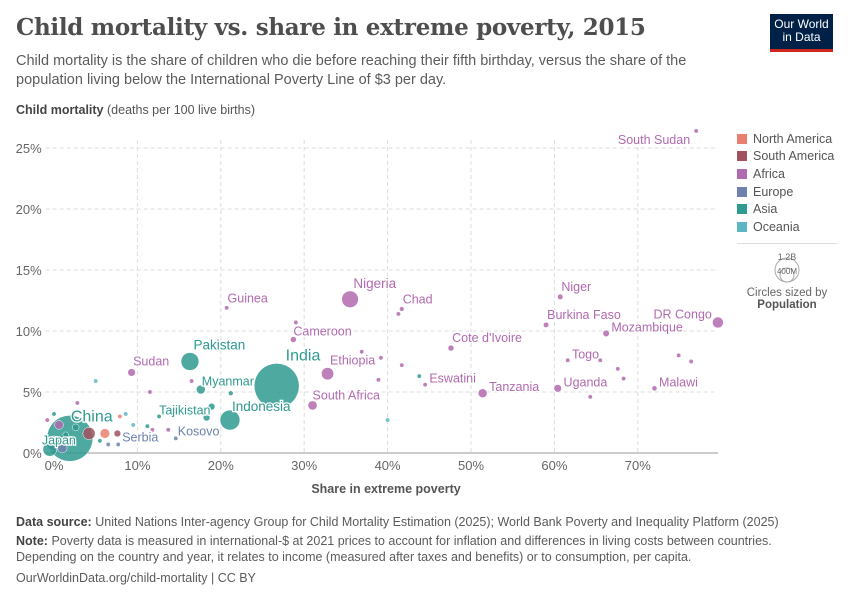  Describe the element at coordinates (352, 361) in the screenshot. I see `point-label: Ethiopia` at that location.